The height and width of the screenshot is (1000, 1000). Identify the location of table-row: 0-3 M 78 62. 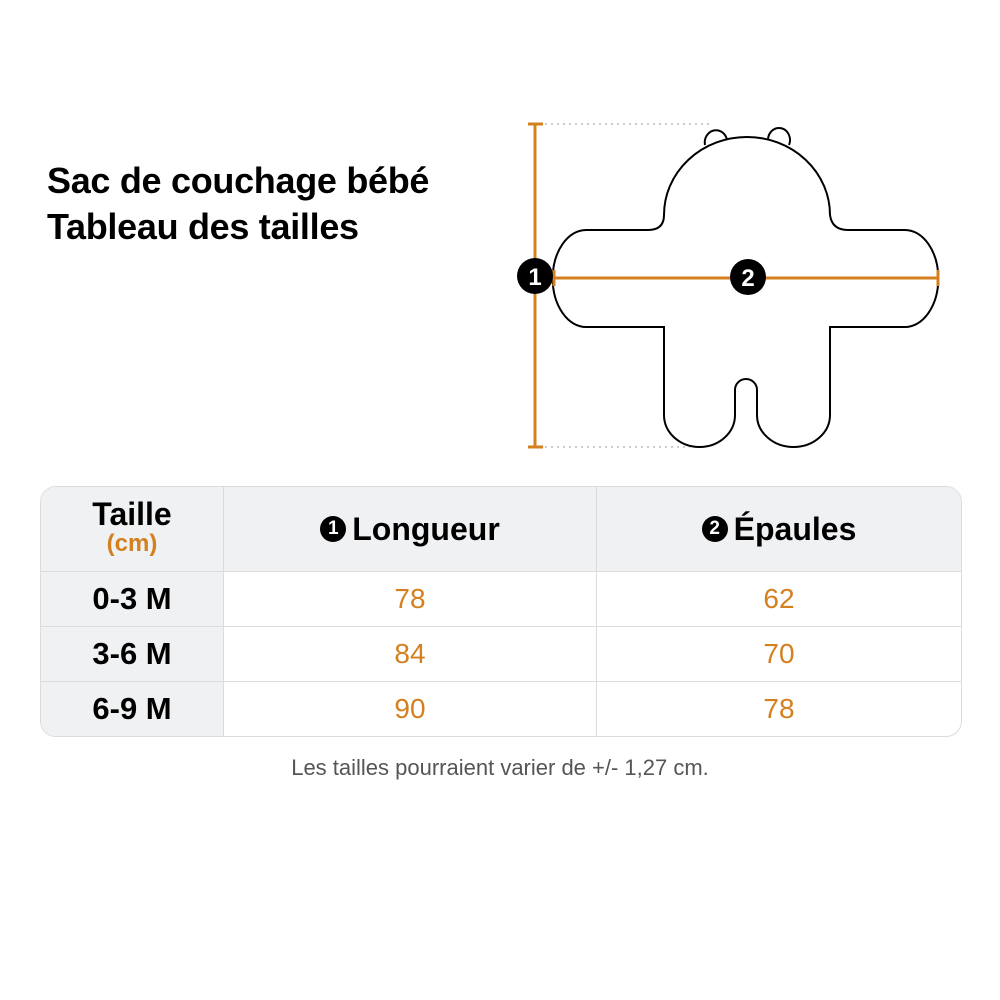
(501, 599).